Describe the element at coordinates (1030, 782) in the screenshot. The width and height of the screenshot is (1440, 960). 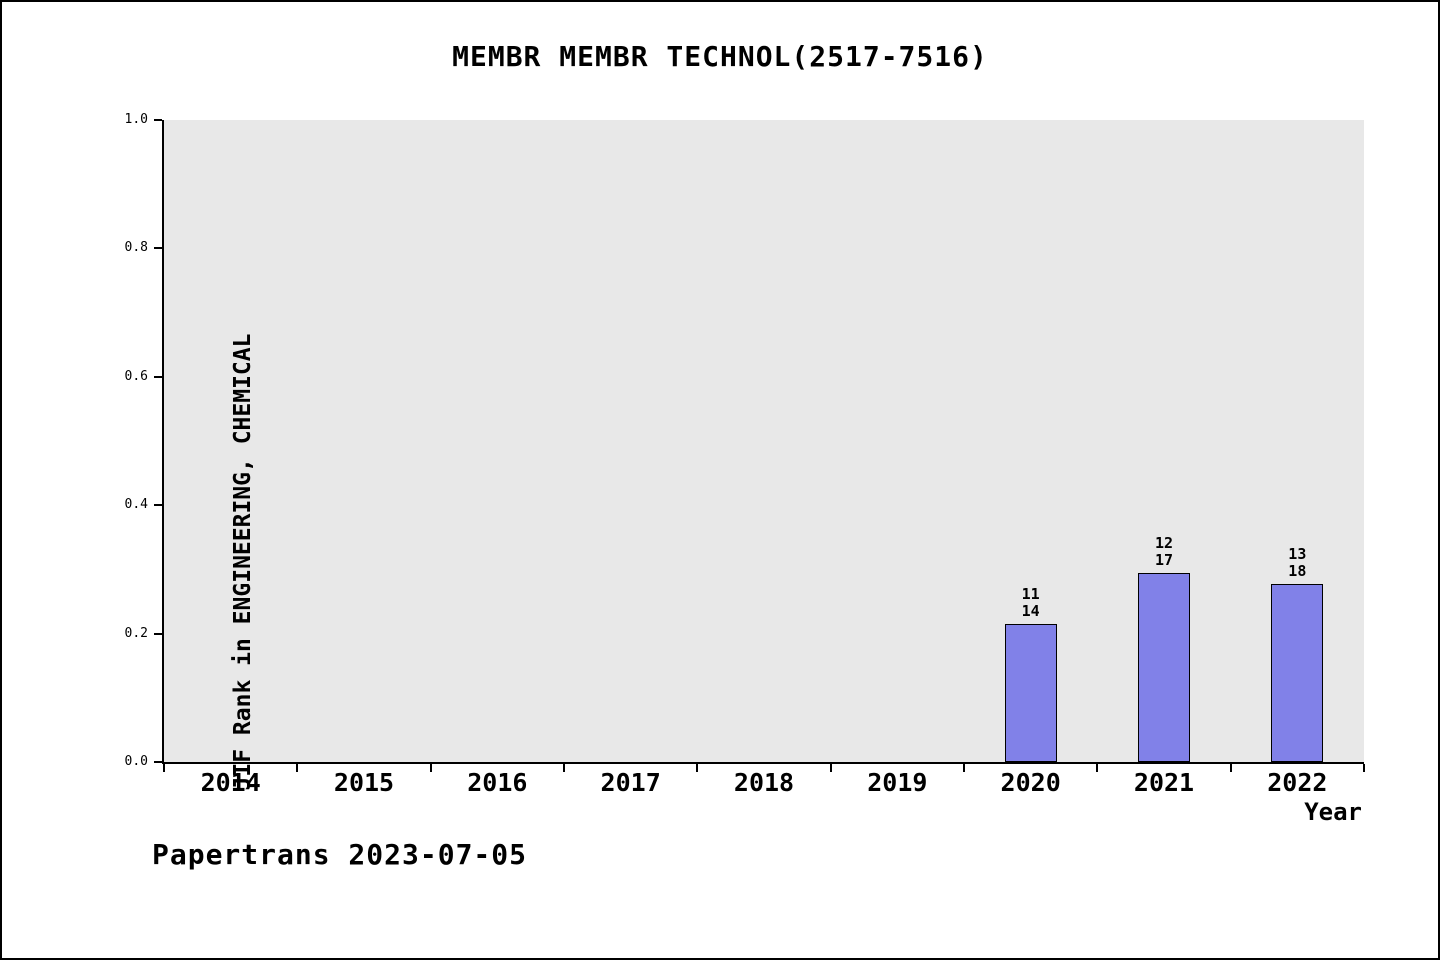
I see `x-tick-label: 2020` at that location.